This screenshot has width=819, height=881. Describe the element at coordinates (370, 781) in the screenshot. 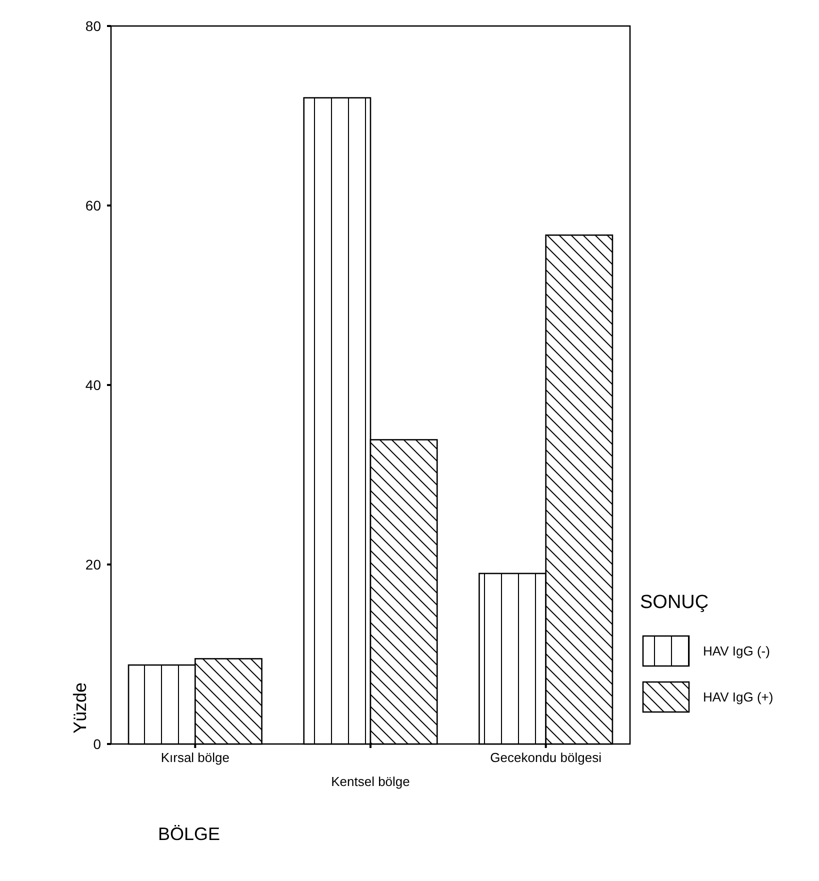

I see `x-tick-label: Kentsel bölge` at that location.